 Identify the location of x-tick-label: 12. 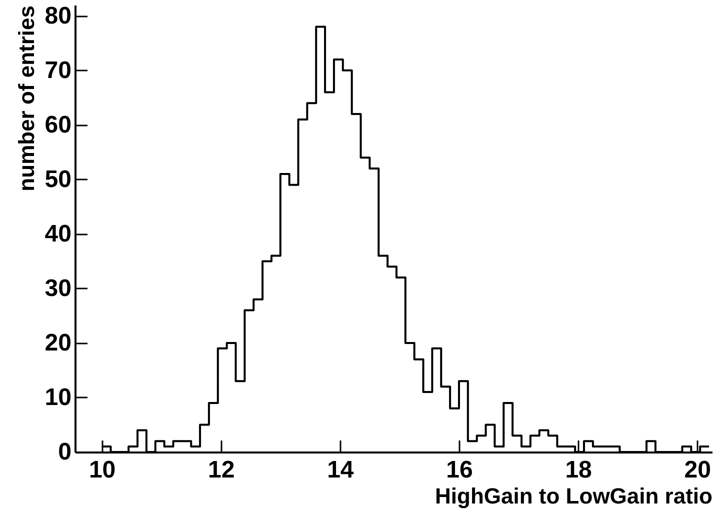
(221, 470).